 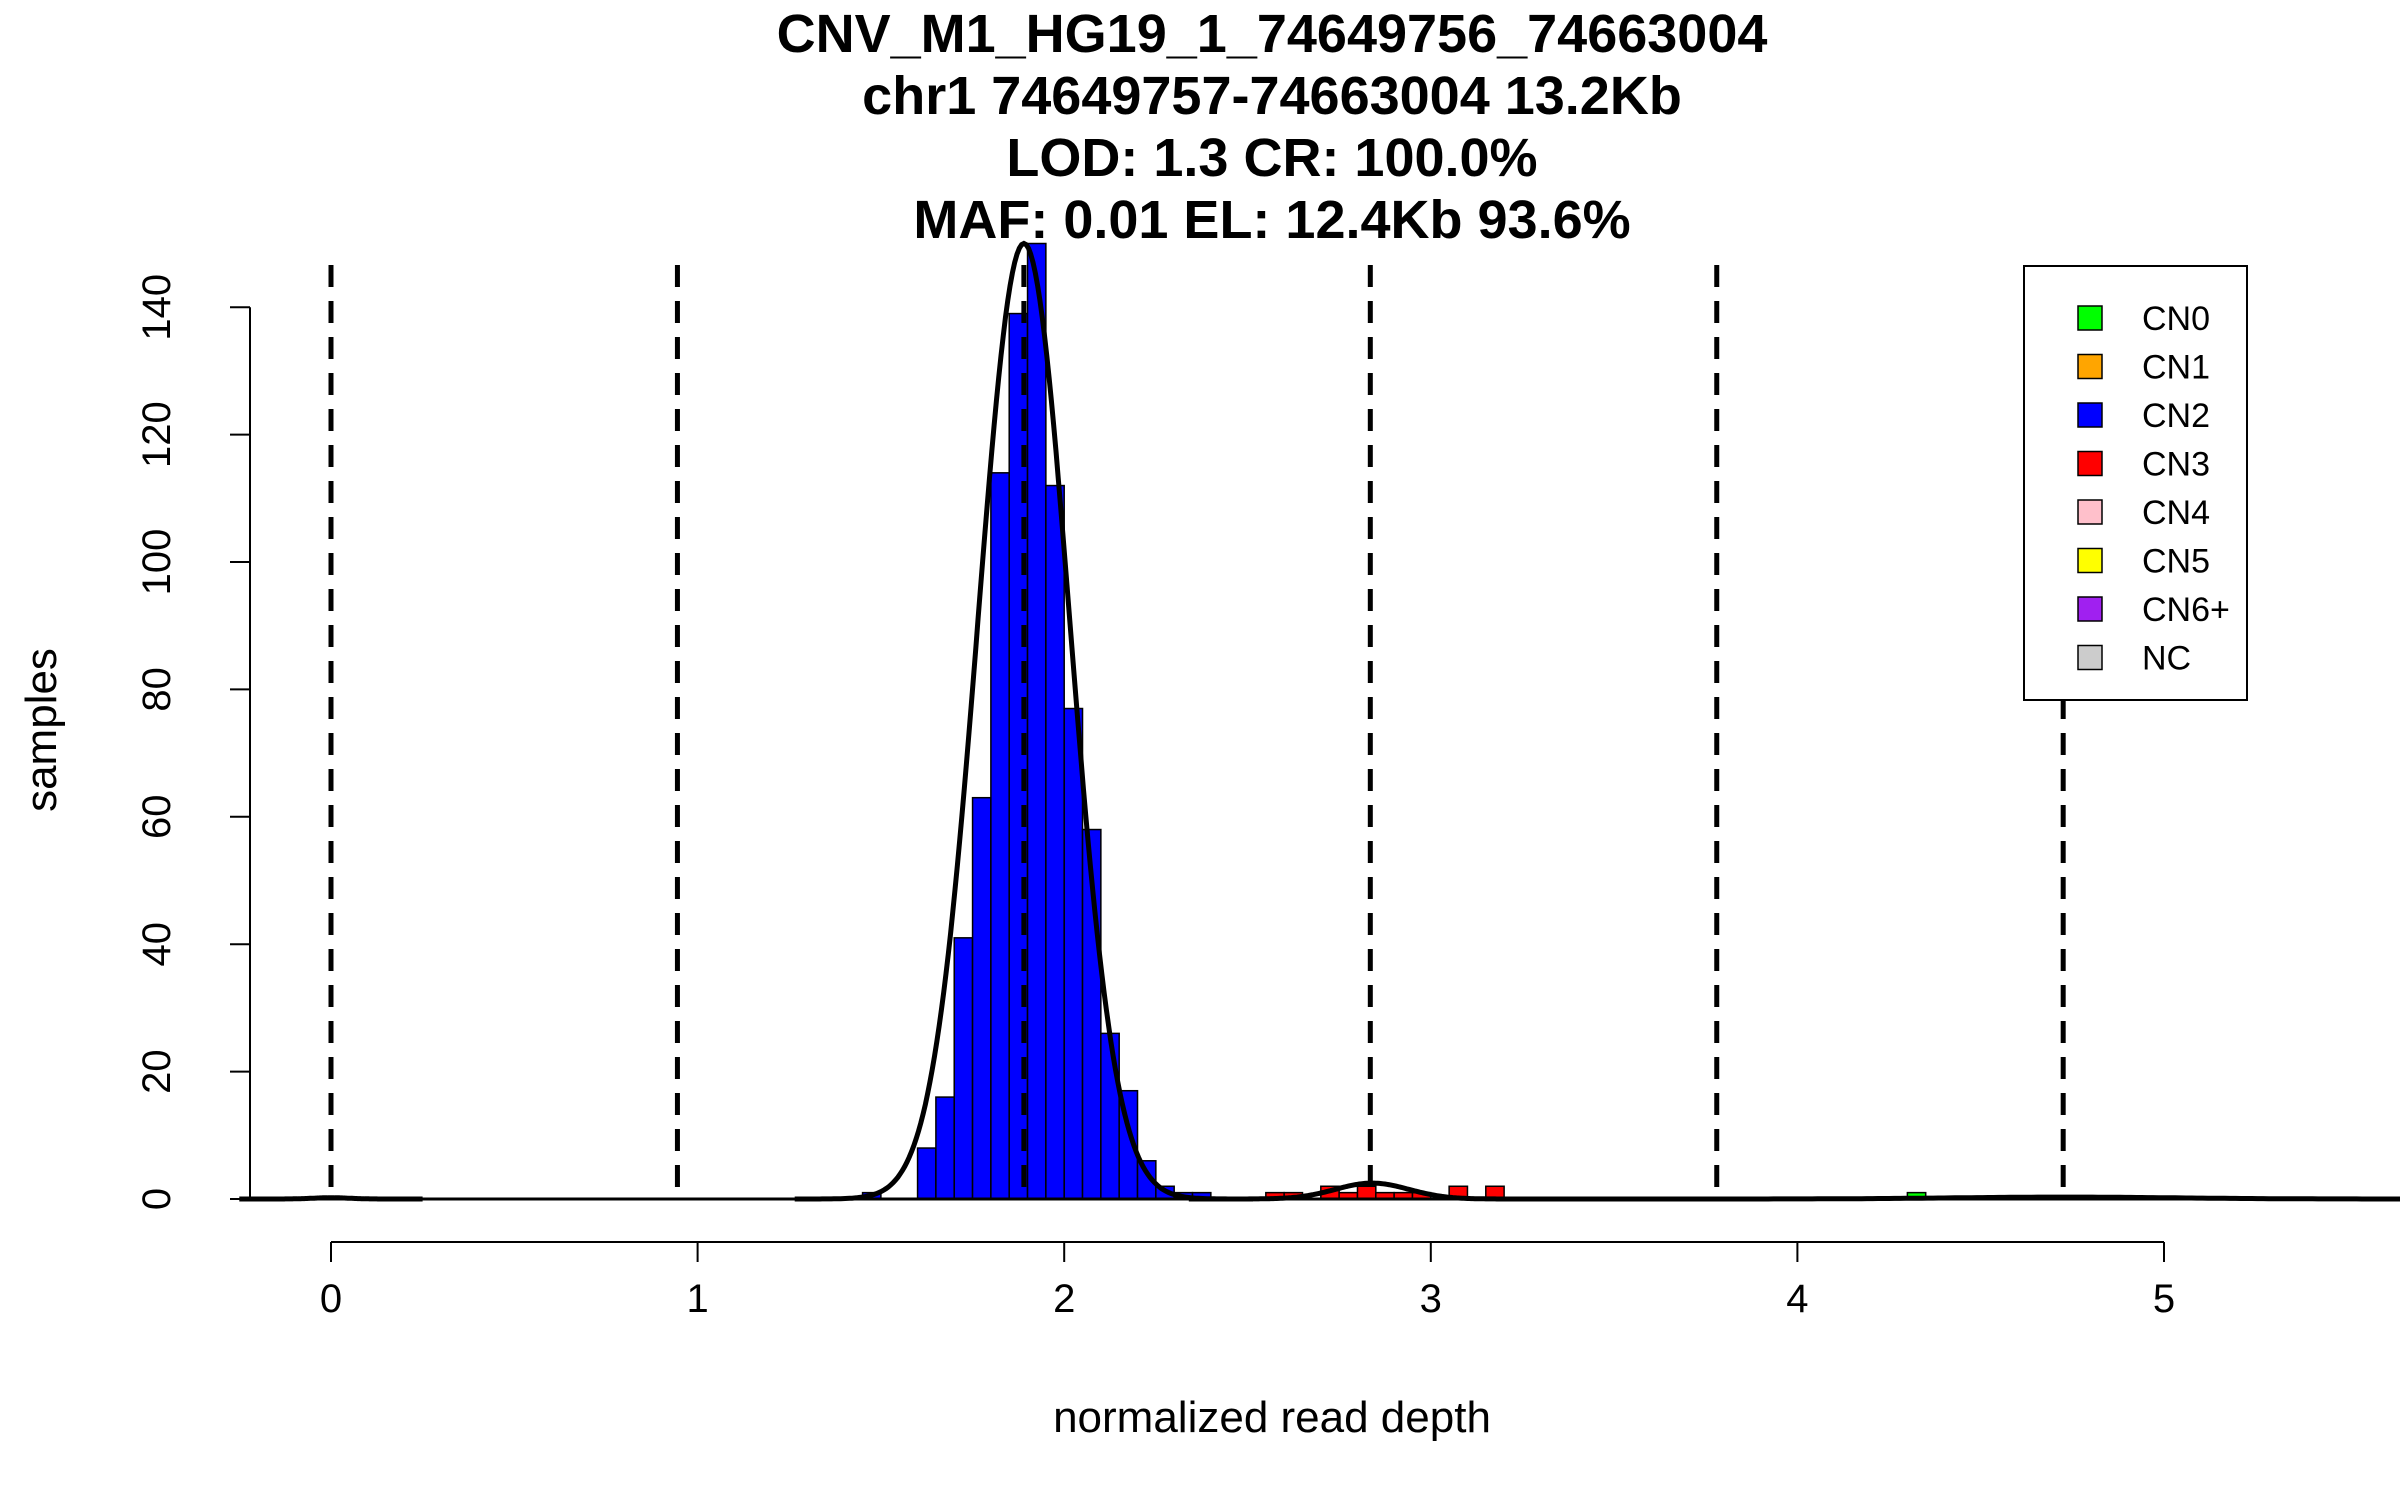 What do you see at coordinates (2176, 368) in the screenshot?
I see `legend-label: CN1` at bounding box center [2176, 368].